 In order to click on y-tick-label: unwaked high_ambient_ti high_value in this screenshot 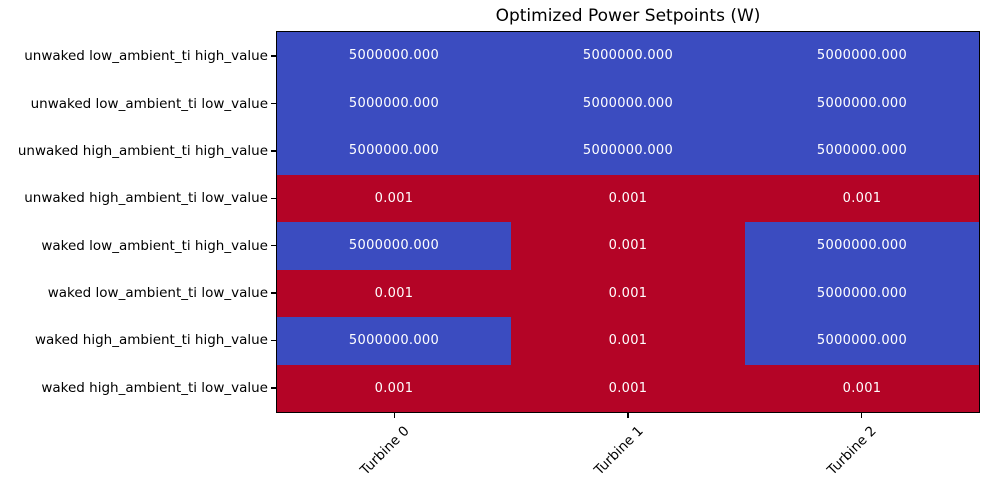, I will do `click(142, 150)`.